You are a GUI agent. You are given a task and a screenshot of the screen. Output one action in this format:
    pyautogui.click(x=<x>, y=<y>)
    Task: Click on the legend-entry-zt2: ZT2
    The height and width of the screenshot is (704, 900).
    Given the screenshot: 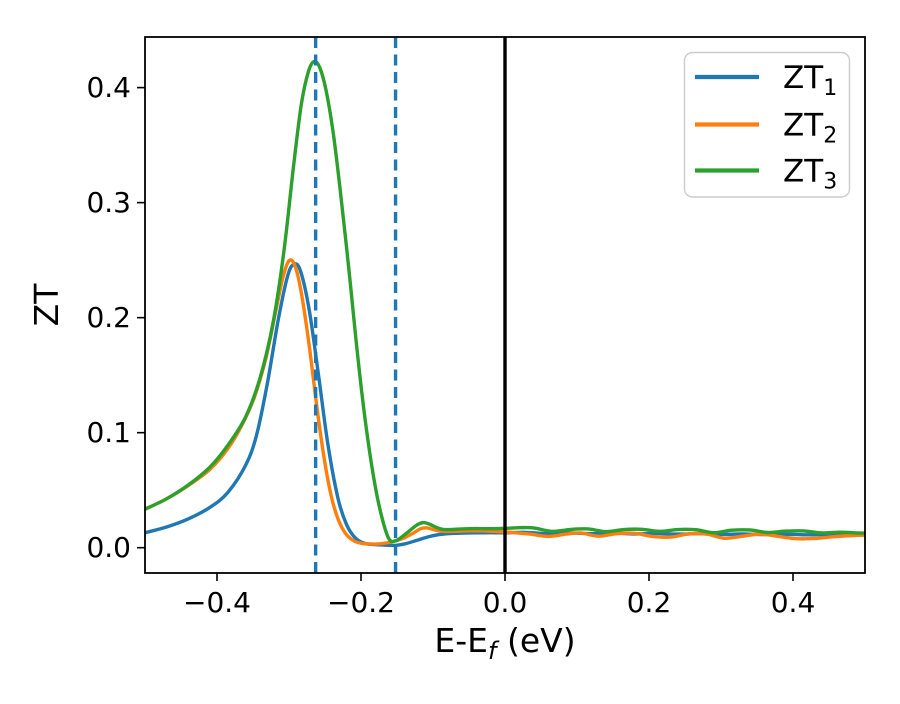 What is the action you would take?
    pyautogui.click(x=766, y=128)
    